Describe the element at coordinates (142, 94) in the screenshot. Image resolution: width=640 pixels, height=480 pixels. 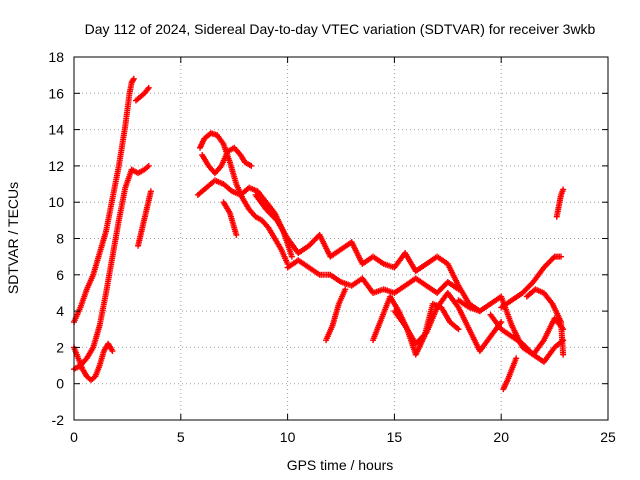
I see `series-track-b` at that location.